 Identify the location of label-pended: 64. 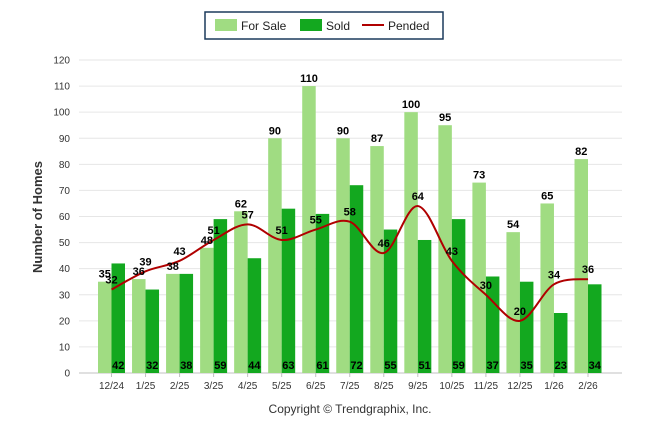
(418, 197).